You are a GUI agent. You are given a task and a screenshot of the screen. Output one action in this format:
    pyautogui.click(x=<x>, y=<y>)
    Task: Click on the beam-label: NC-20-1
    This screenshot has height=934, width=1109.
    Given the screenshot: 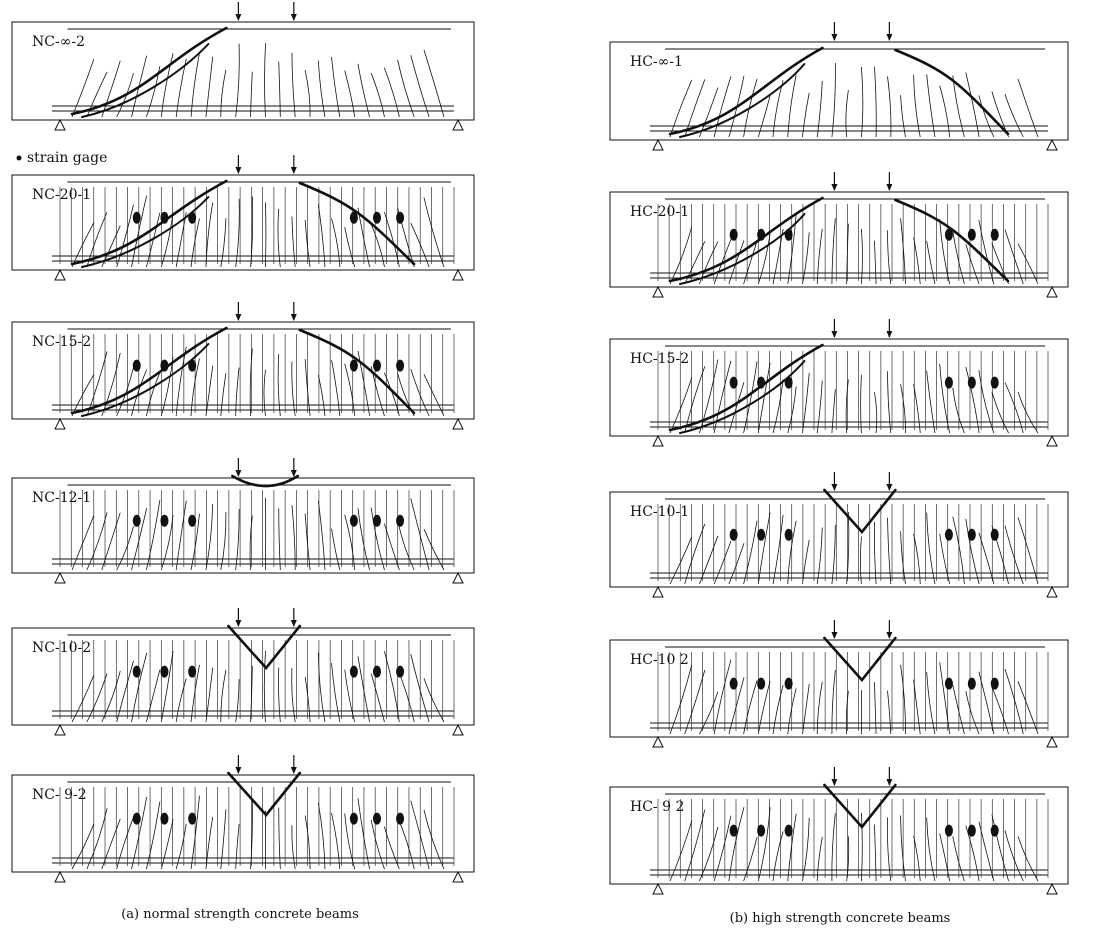 What is the action you would take?
    pyautogui.click(x=61, y=195)
    